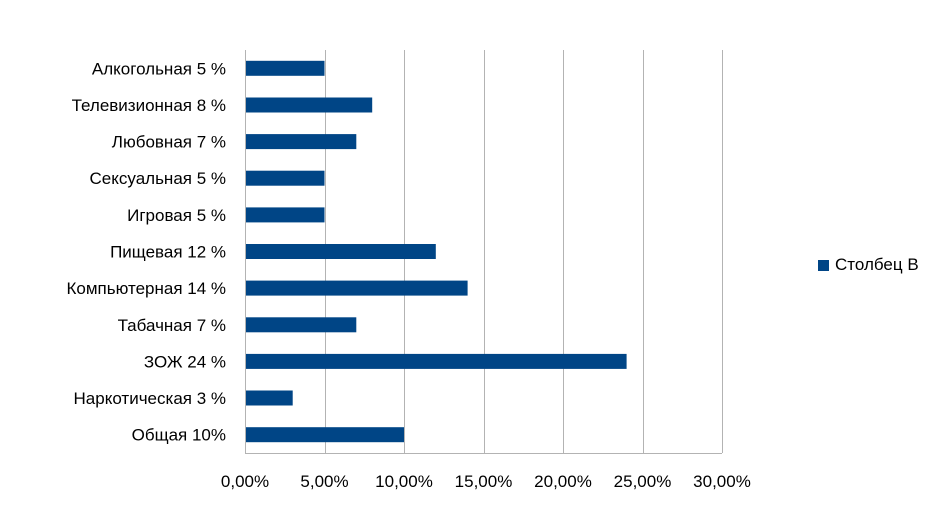 The height and width of the screenshot is (531, 944). Describe the element at coordinates (245, 481) in the screenshot. I see `x-tick-label: 0,00%` at that location.